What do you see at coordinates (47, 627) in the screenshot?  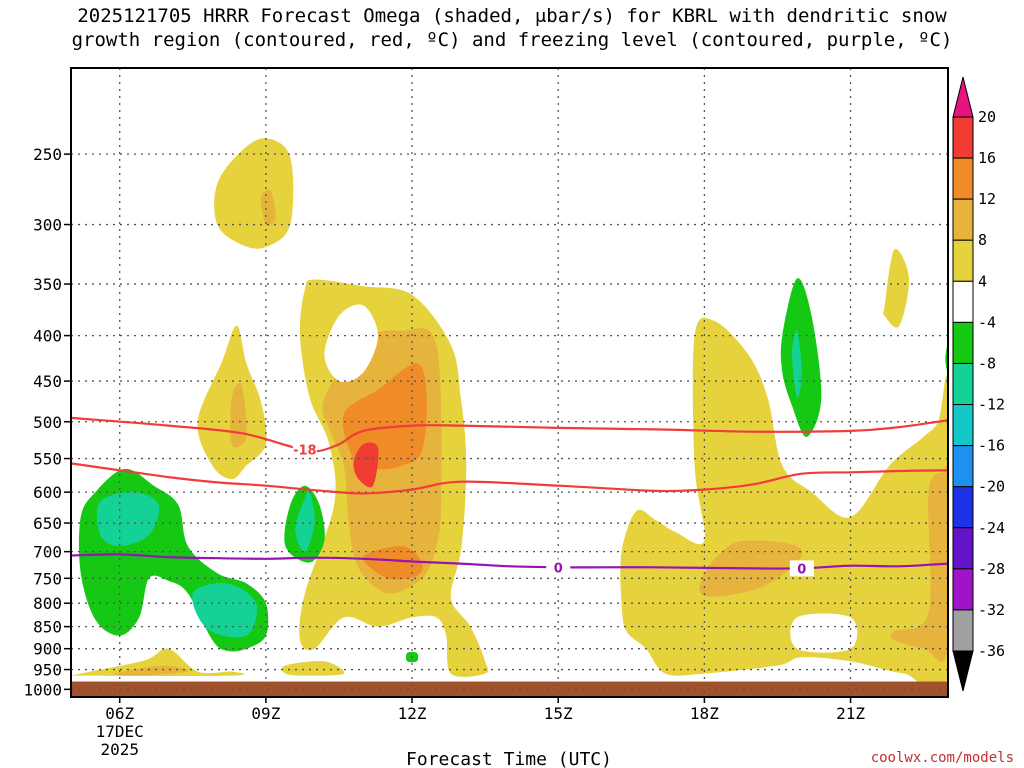 I see `y-tick-label-850: 850` at bounding box center [47, 627].